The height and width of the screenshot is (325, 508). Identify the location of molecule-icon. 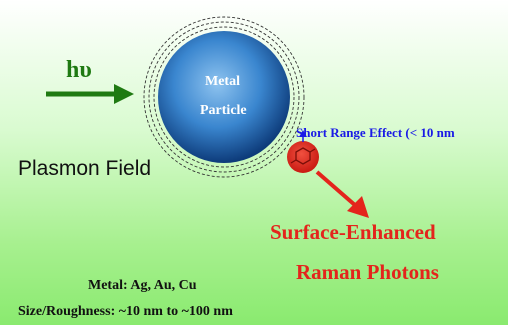
(303, 157).